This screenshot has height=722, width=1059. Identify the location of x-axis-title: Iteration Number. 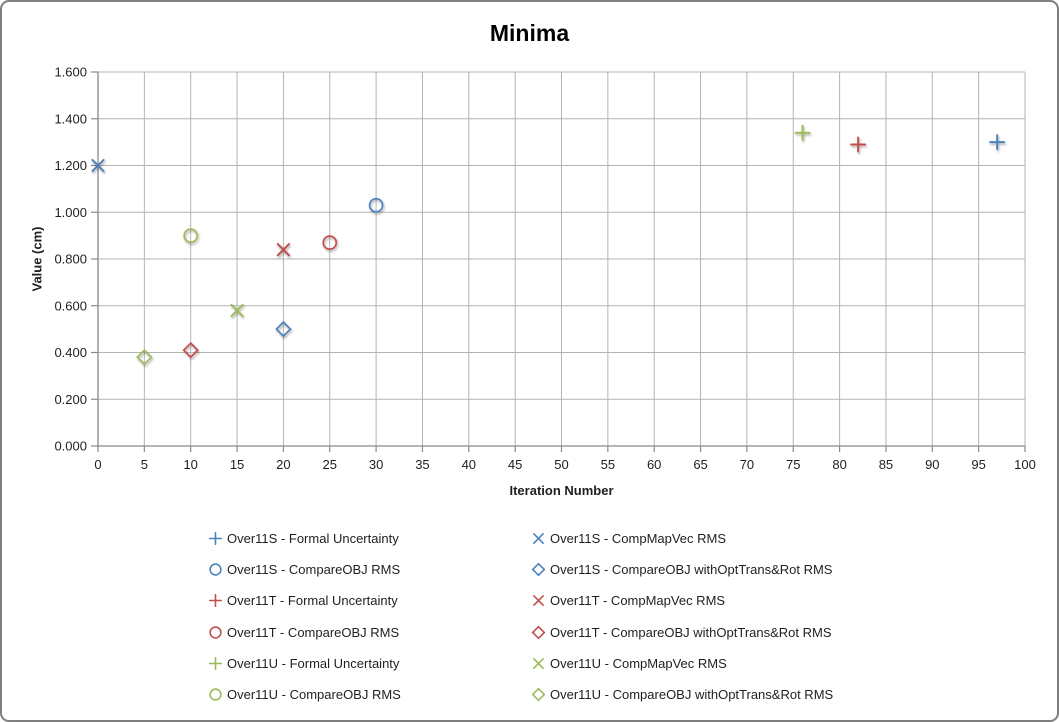
(561, 490).